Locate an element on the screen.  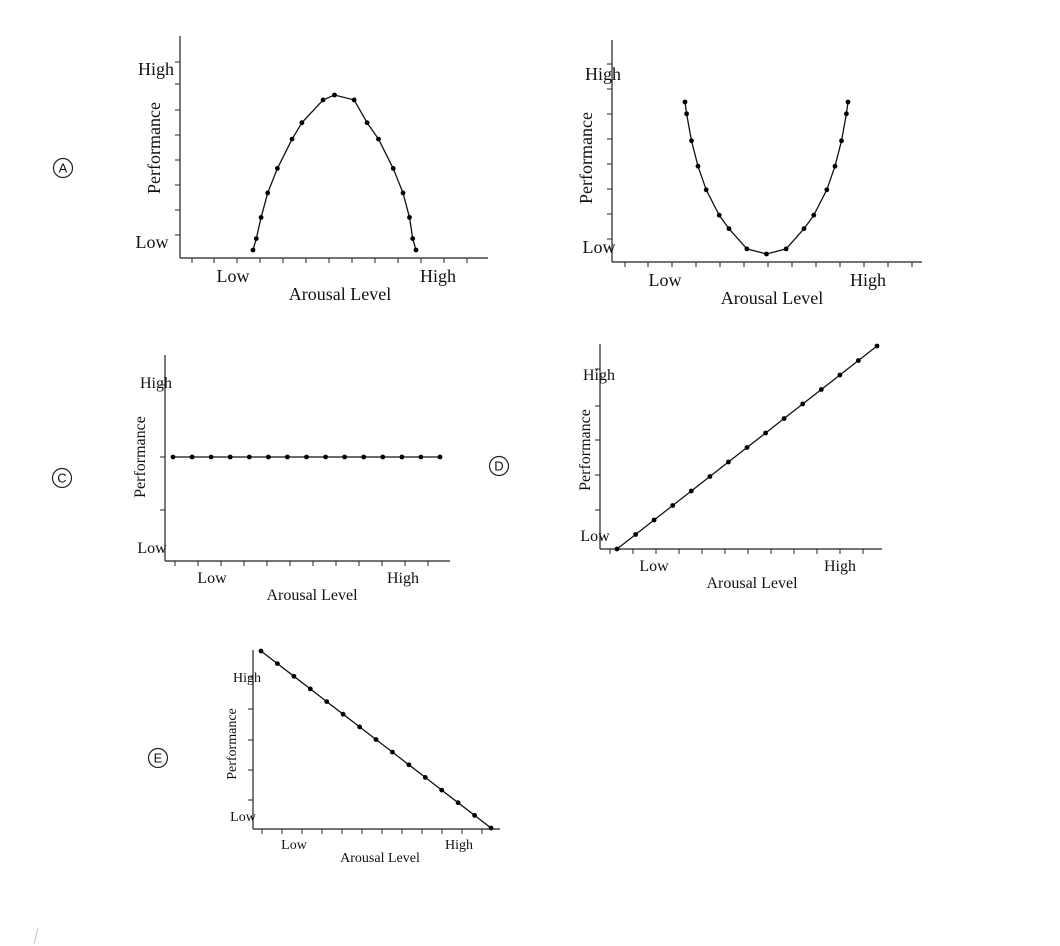
option-badge-a: A is located at coordinates (63, 168).